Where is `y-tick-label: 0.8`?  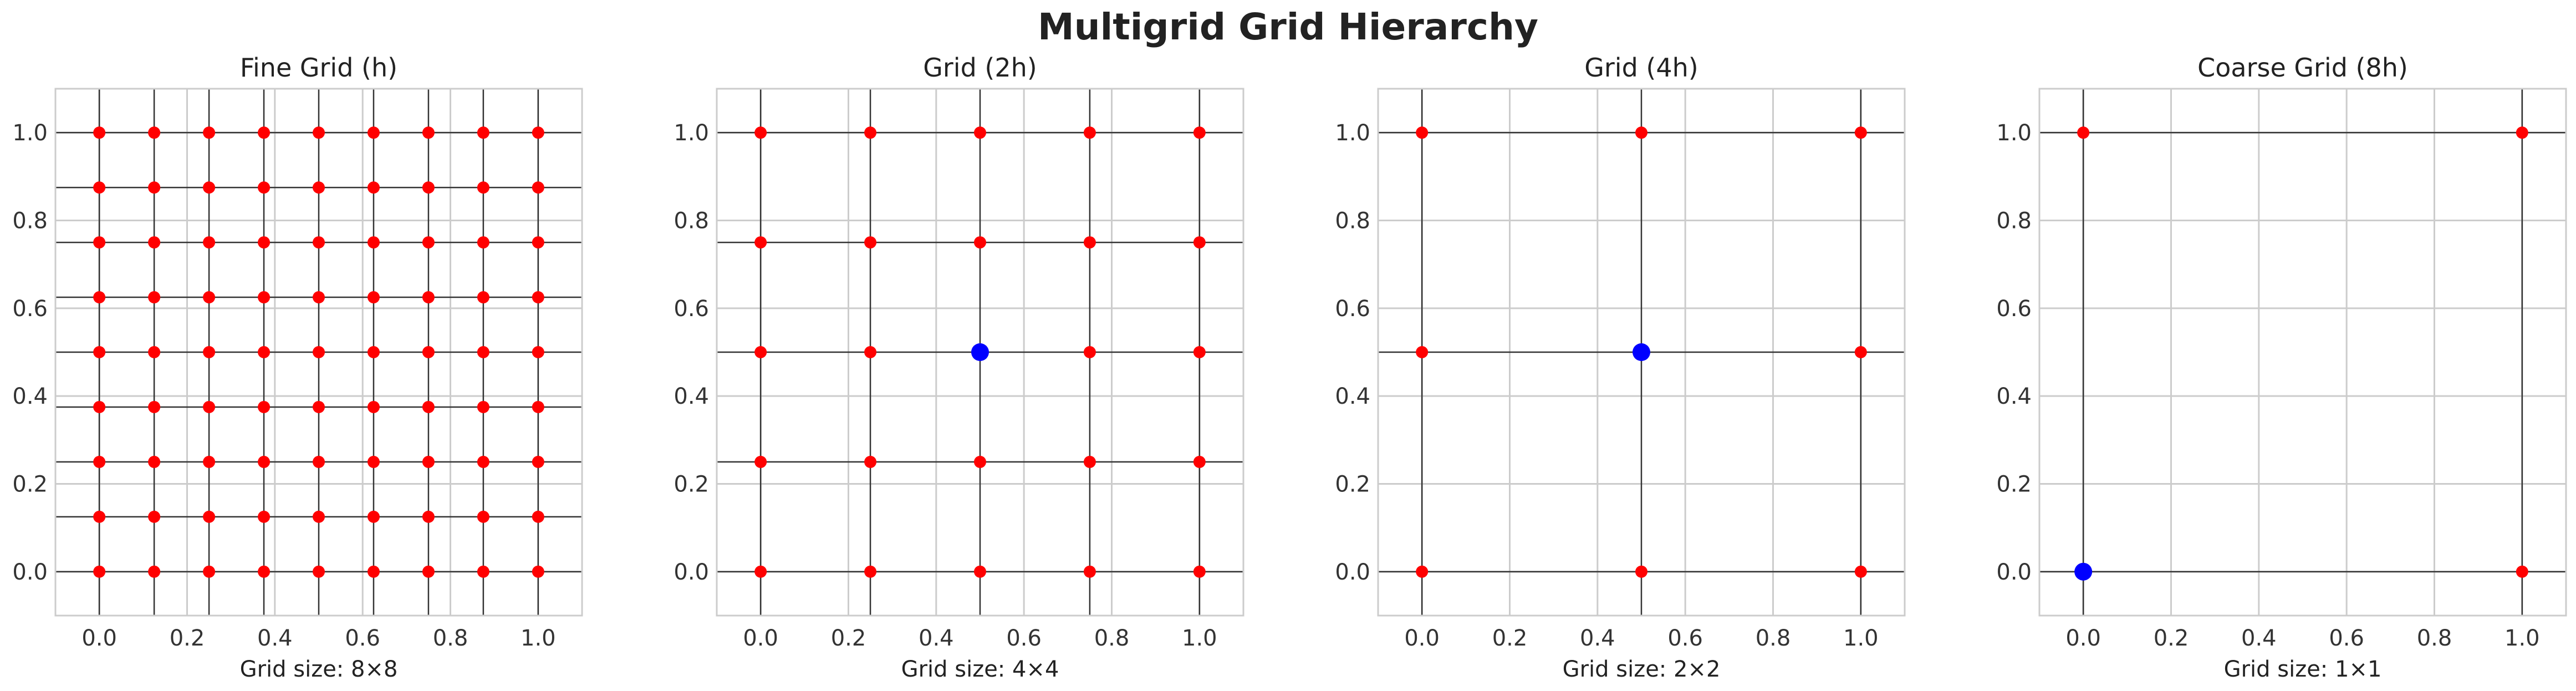 y-tick-label: 0.8 is located at coordinates (2014, 221).